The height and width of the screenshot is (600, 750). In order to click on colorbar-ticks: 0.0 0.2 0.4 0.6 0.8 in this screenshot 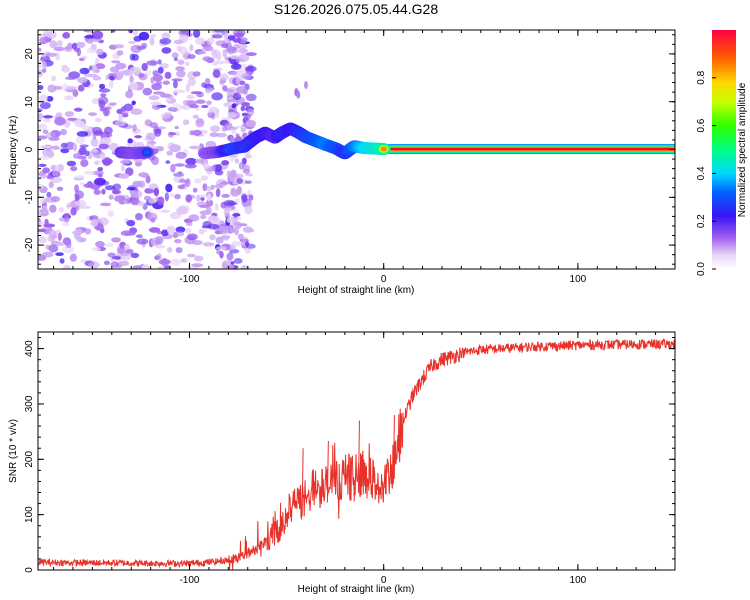, I will do `click(706, 173)`.